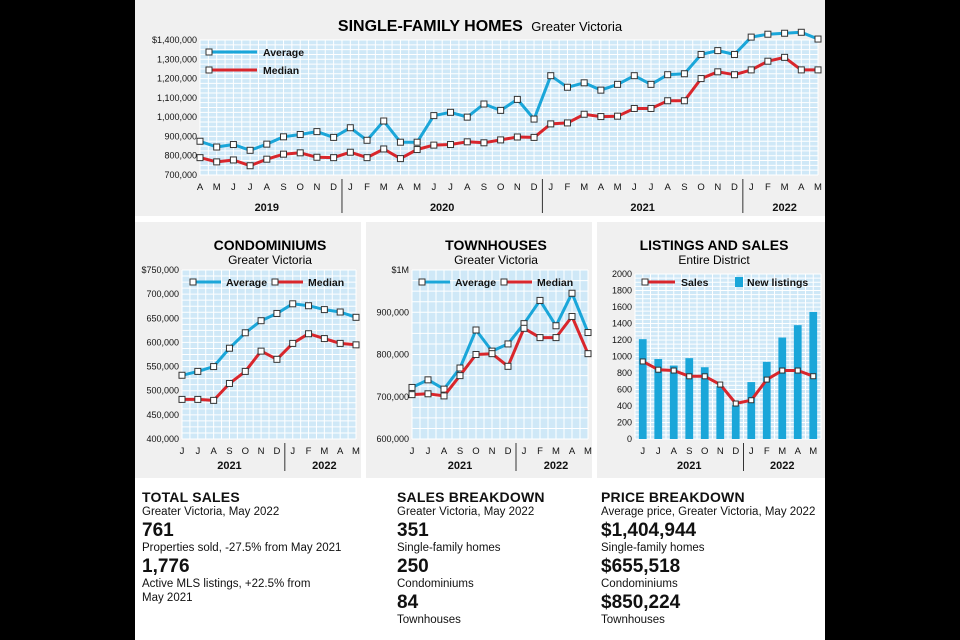  Describe the element at coordinates (496, 245) in the screenshot. I see `town-title: TOWNHOUSES` at that location.